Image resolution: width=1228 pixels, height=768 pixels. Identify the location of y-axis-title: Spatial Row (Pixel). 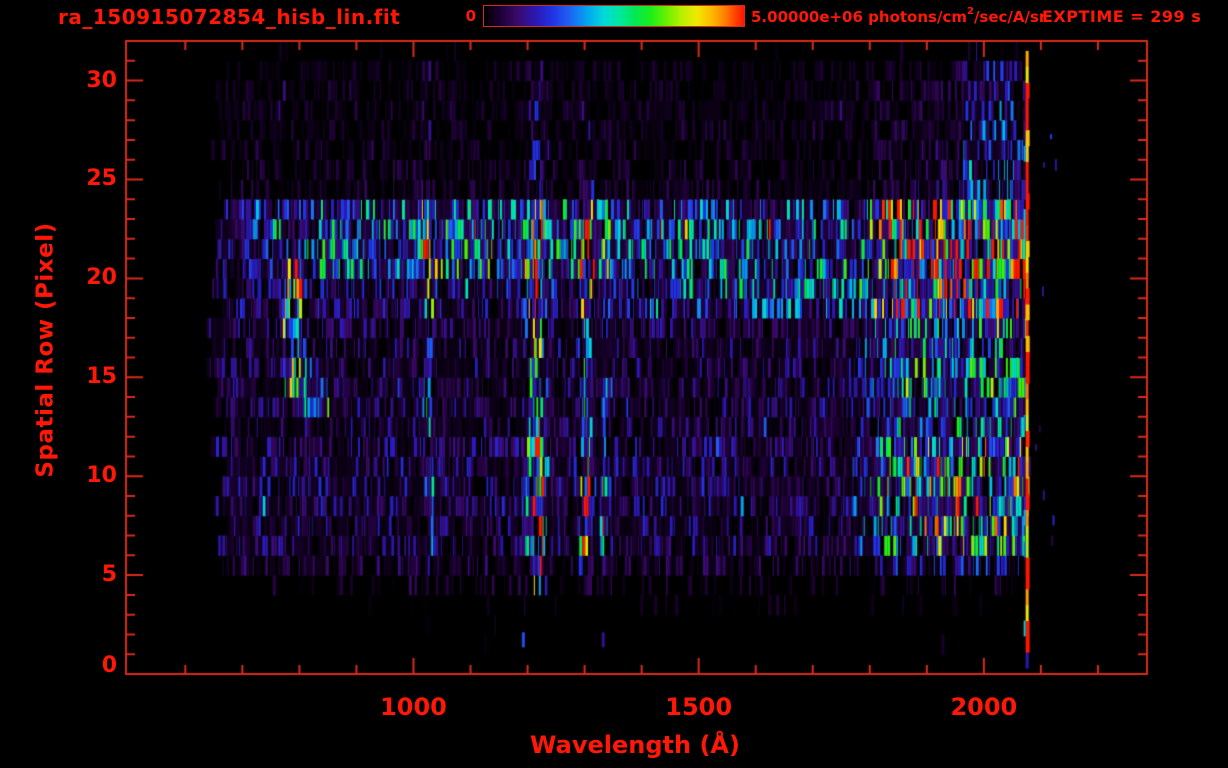
(45, 350).